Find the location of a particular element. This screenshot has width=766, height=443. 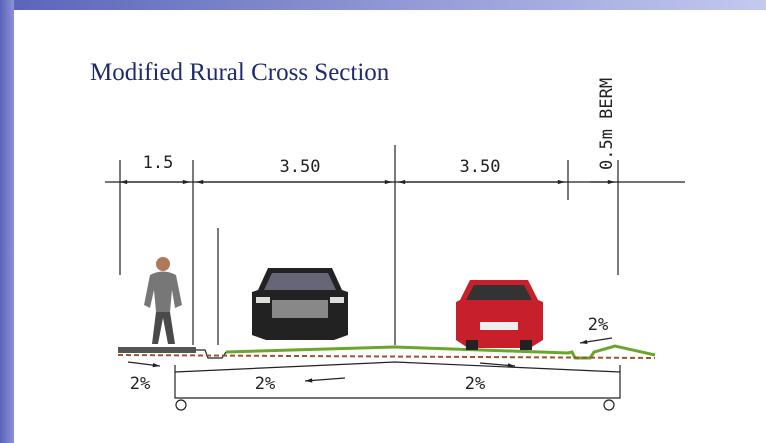

berm-label: 0.5m BERM is located at coordinates (607, 124).